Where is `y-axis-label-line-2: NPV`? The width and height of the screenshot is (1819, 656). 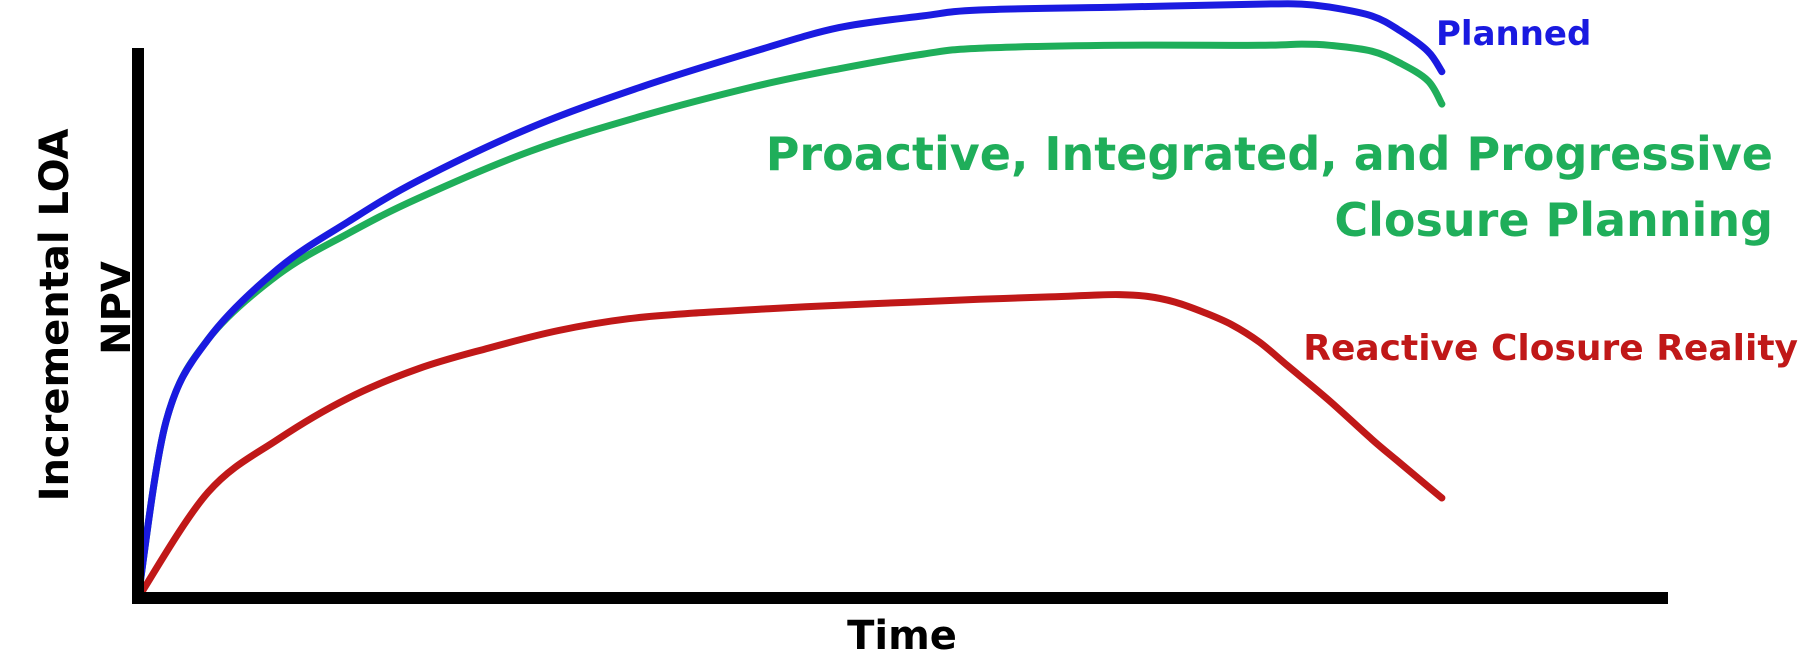 y-axis-label-line-2: NPV is located at coordinates (117, 308).